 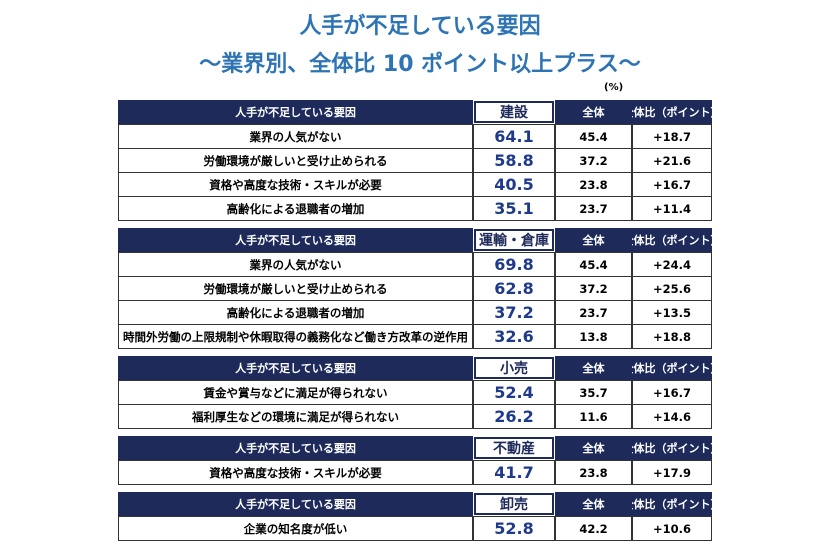 I want to click on table-cell: 58.8, so click(x=514, y=160).